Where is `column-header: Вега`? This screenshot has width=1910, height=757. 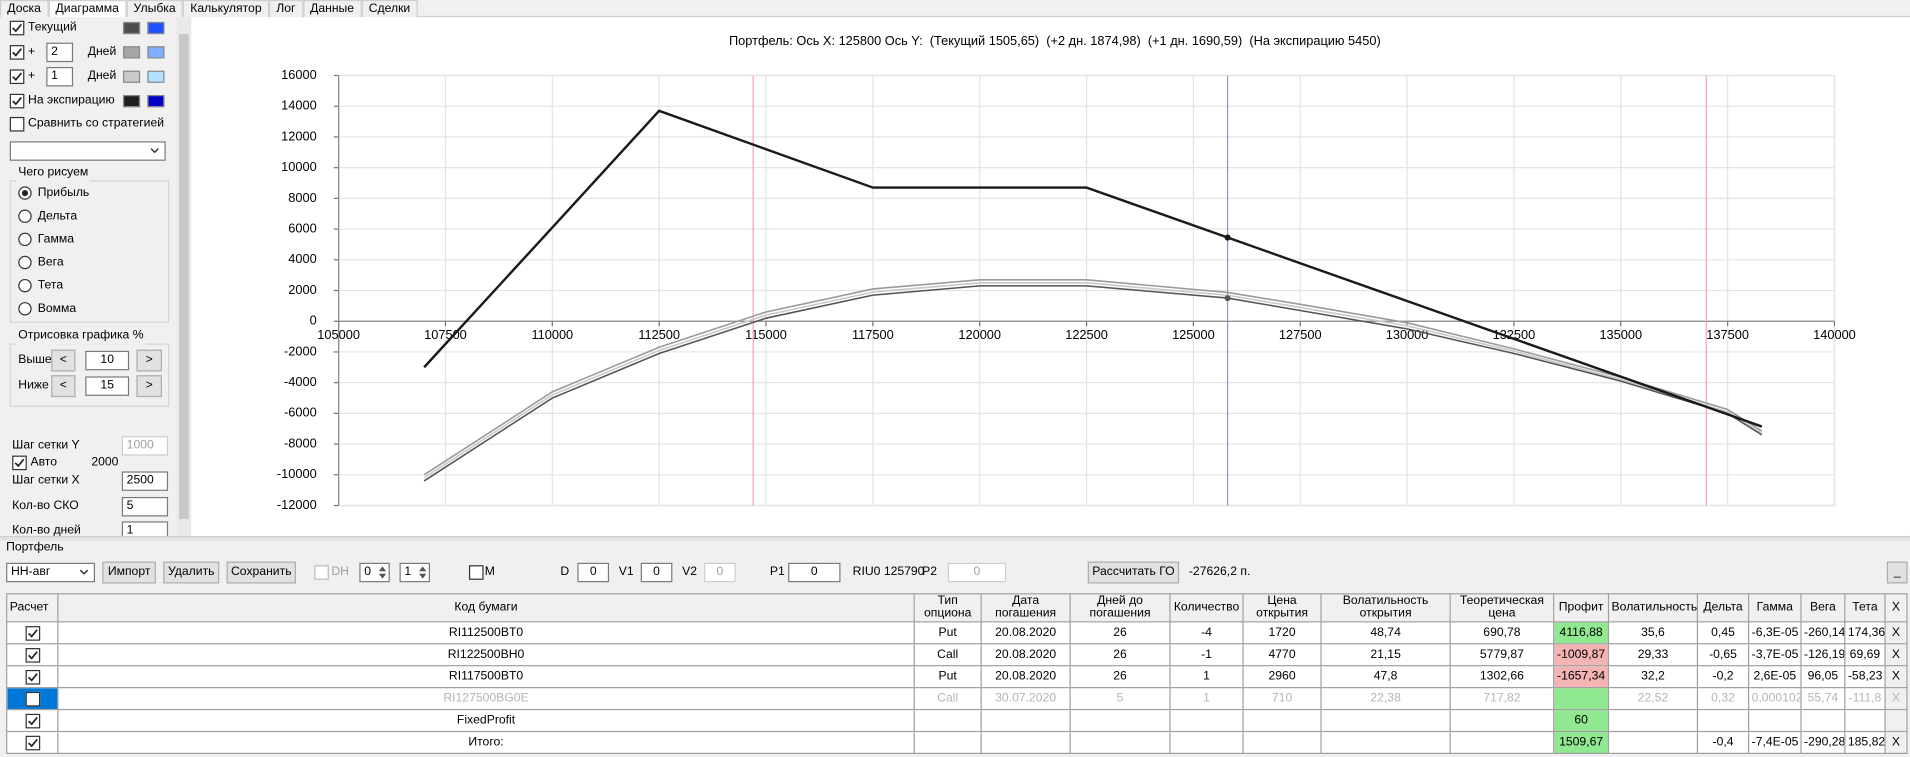
column-header: Вега is located at coordinates (1823, 608).